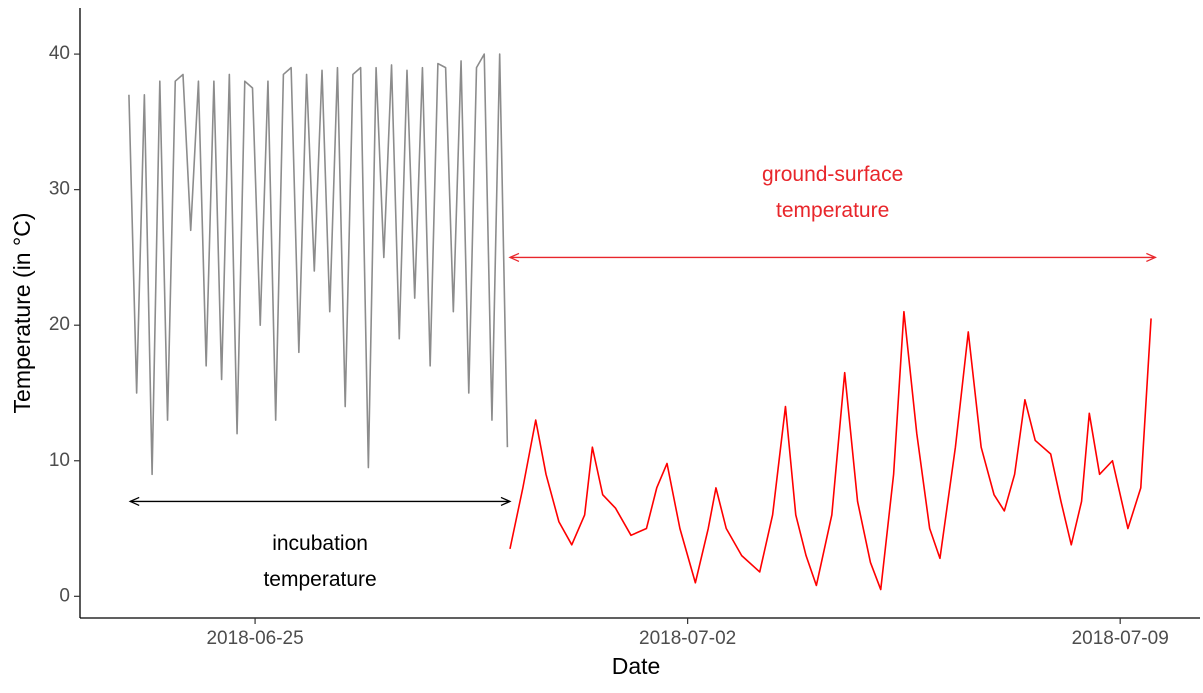 This screenshot has height=693, width=1203. Describe the element at coordinates (59, 189) in the screenshot. I see `y-tick-label: 30` at that location.